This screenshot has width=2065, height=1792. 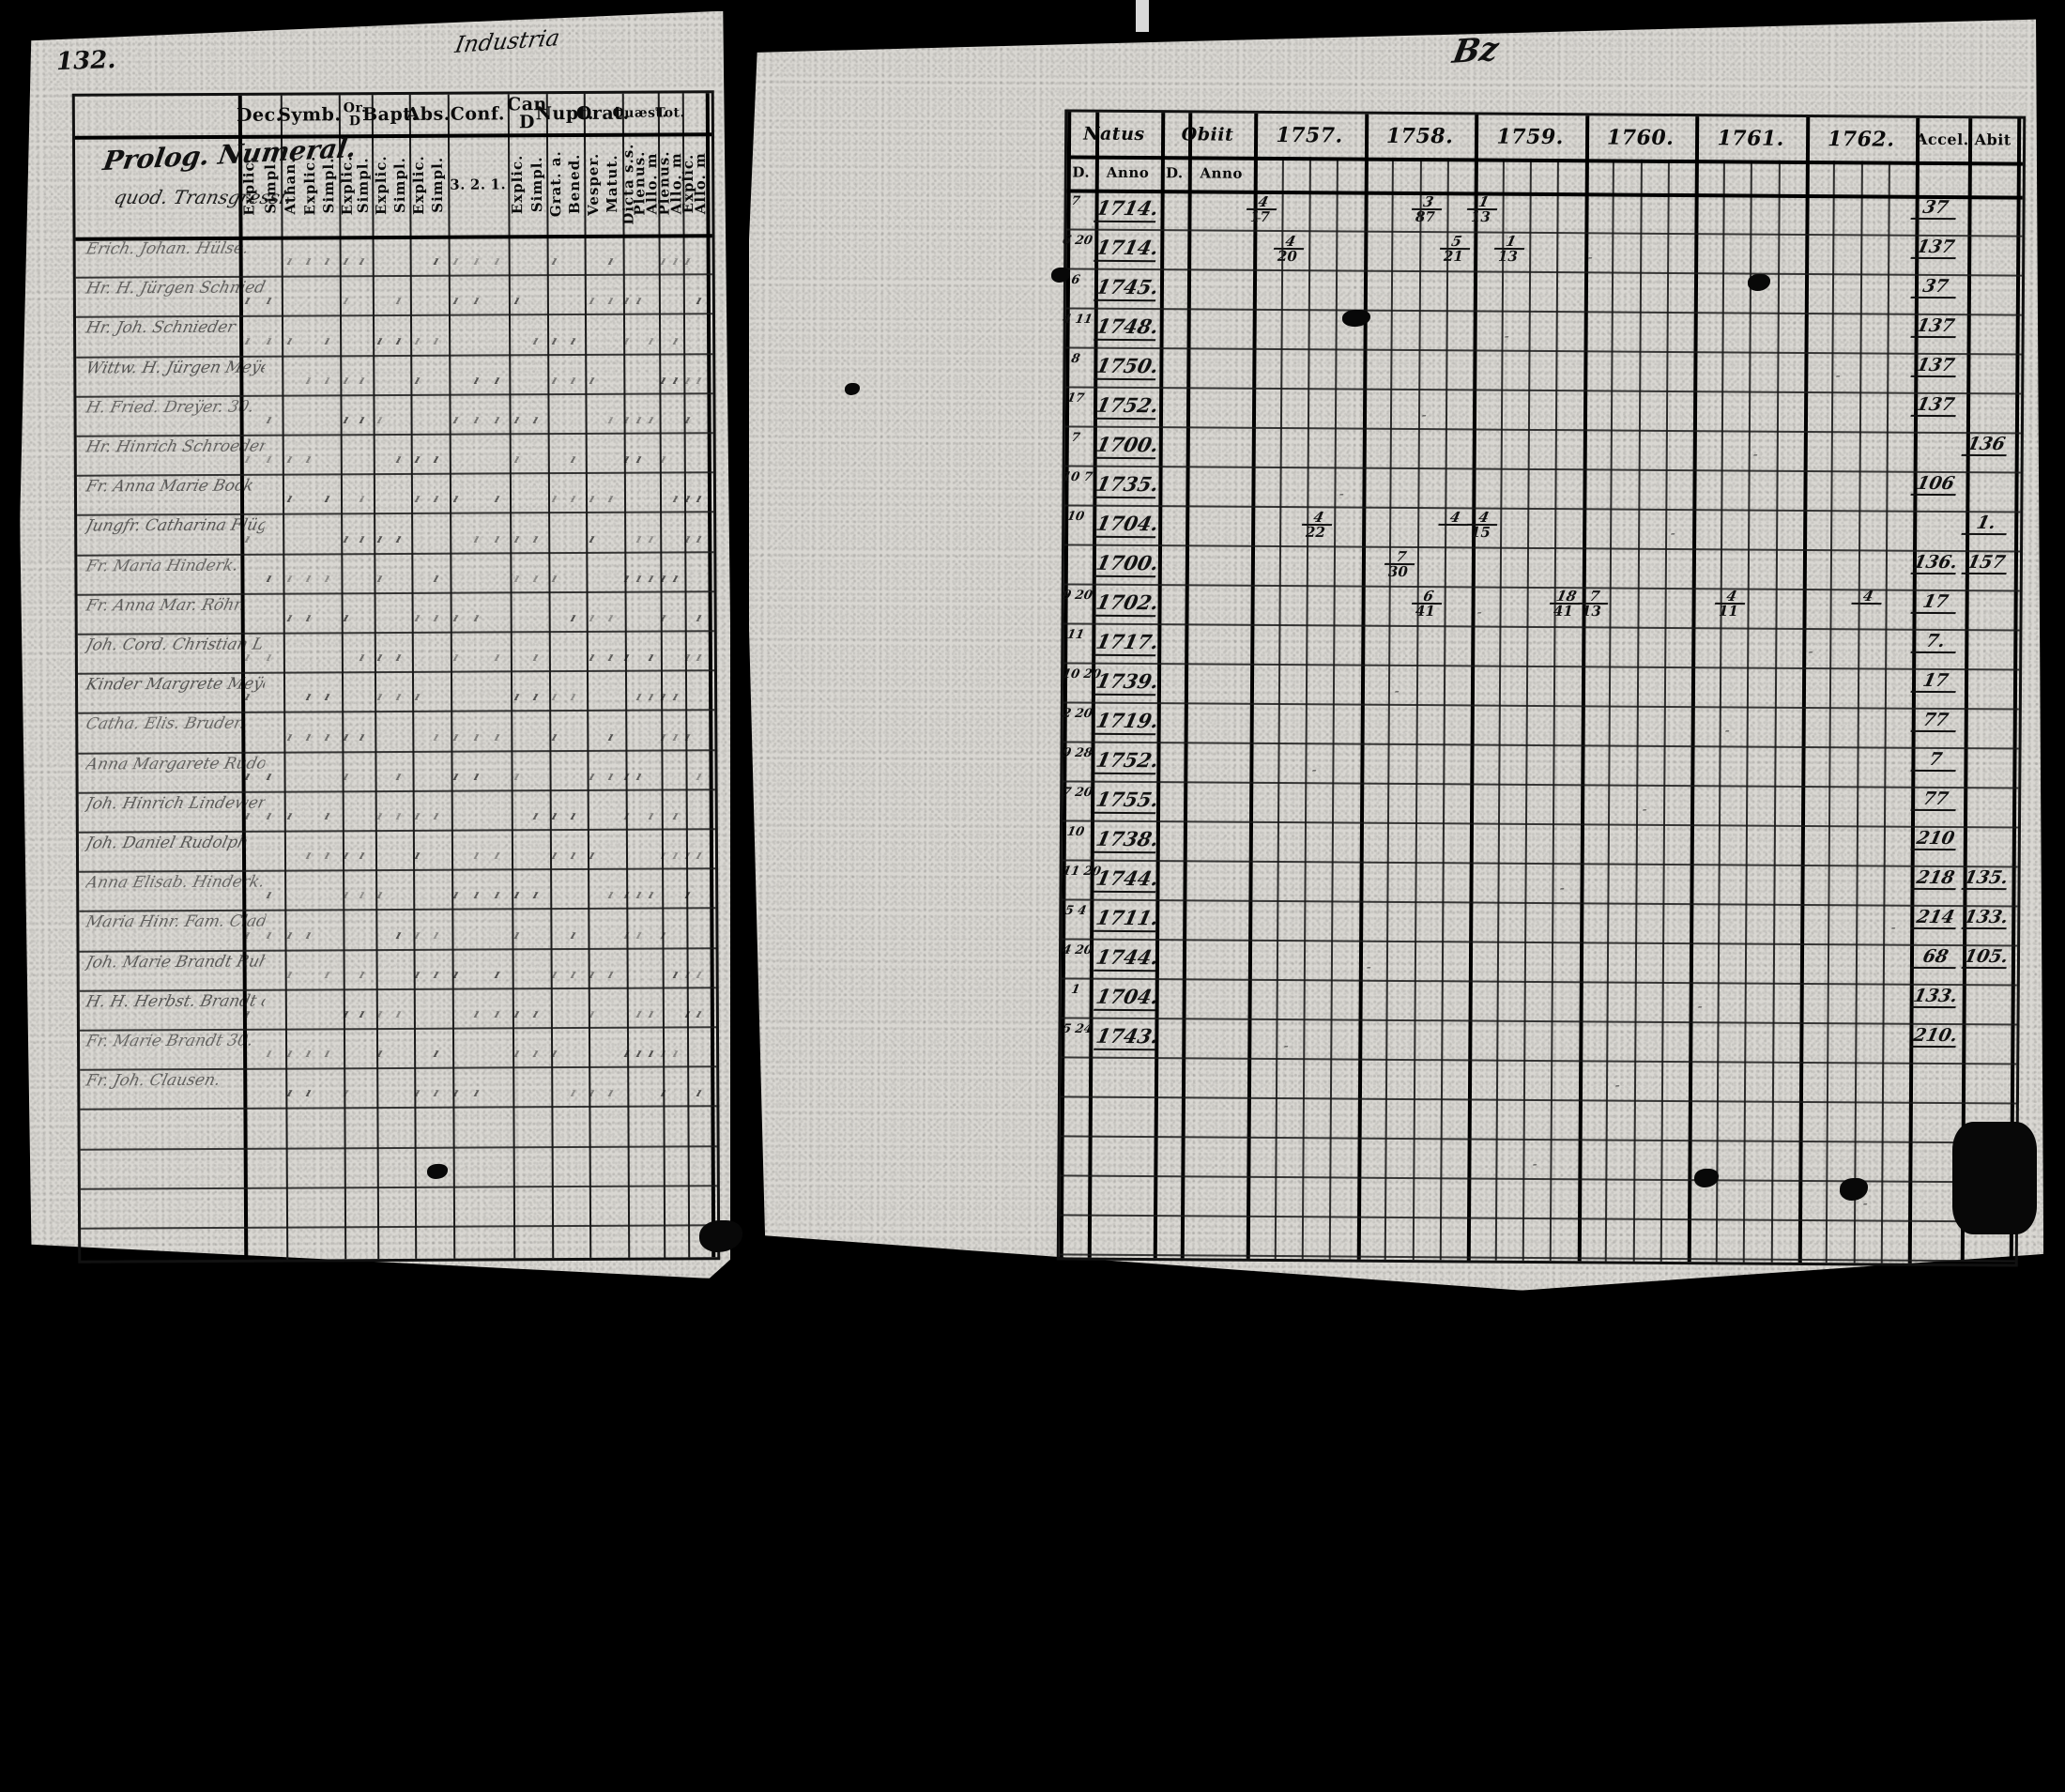 What do you see at coordinates (1127, 328) in the screenshot?
I see `natus-year-value: 1748.` at bounding box center [1127, 328].